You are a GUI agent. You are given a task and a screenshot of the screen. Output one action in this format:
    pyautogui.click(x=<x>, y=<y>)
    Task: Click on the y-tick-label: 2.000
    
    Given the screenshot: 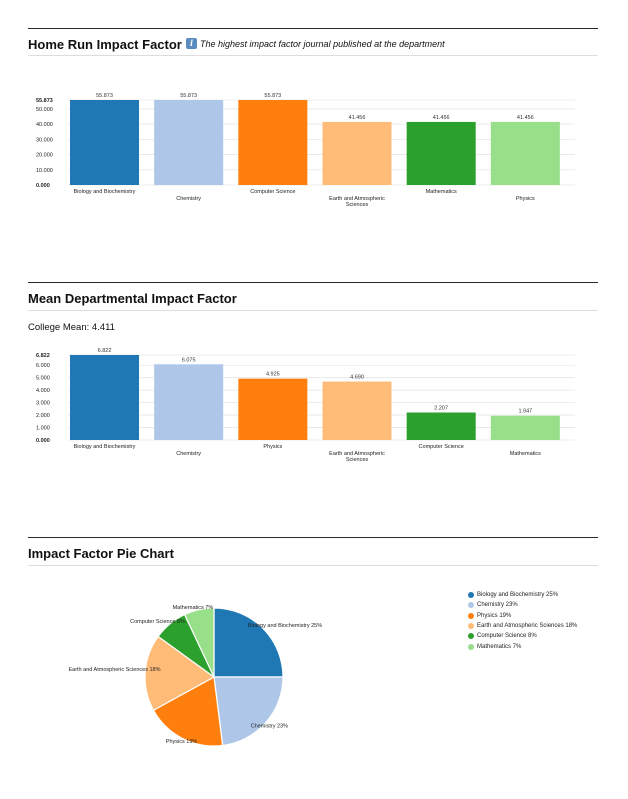 What is the action you would take?
    pyautogui.click(x=43, y=416)
    